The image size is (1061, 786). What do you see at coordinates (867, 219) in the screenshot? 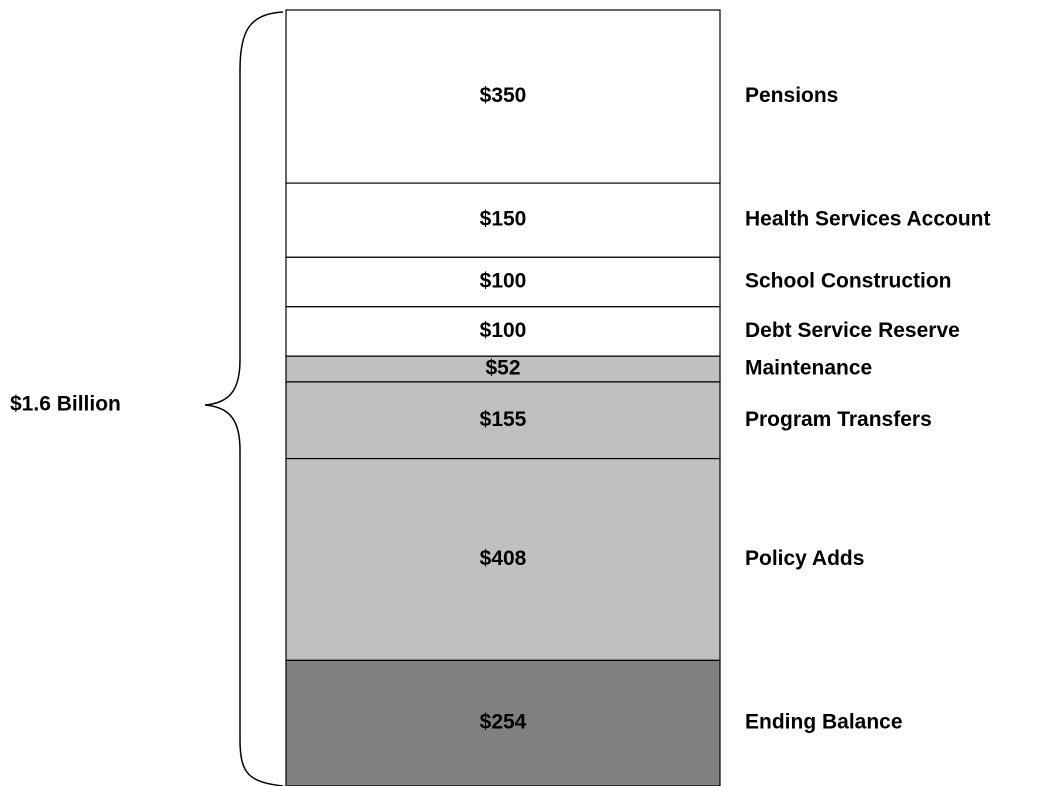
I see `category-label: Health Services Account` at bounding box center [867, 219].